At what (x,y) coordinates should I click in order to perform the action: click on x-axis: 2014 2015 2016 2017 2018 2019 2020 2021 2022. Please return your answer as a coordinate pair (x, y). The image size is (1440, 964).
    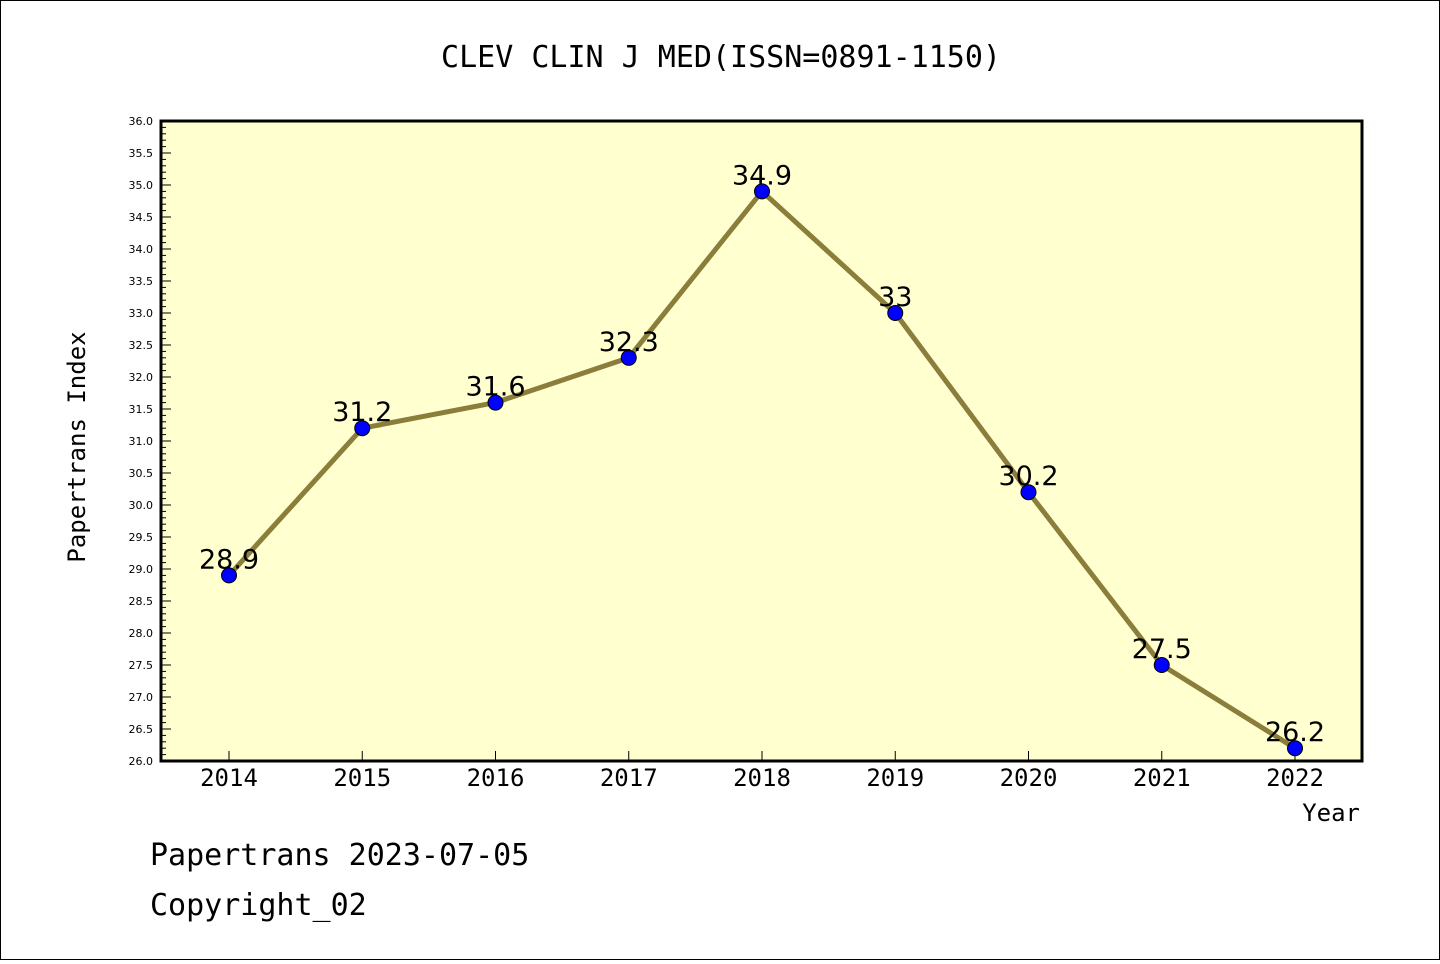
    Looking at the image, I should click on (762, 771).